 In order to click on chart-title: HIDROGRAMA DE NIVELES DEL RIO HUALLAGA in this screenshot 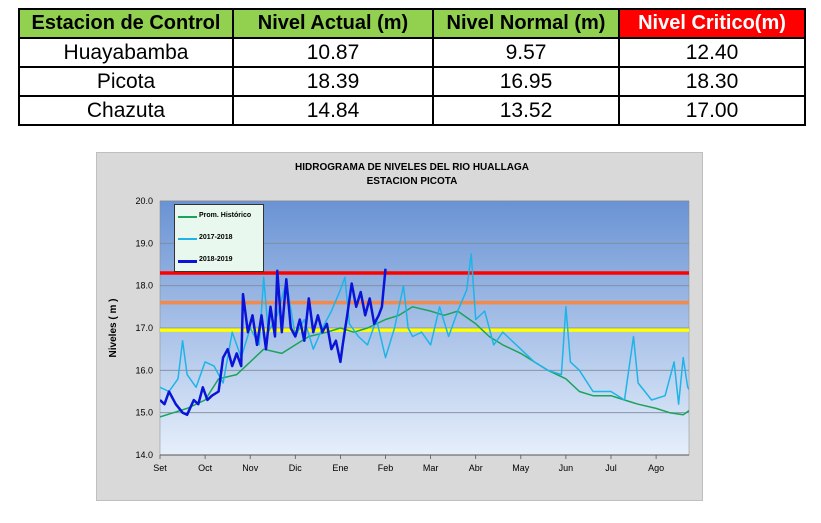, I will do `click(412, 167)`.